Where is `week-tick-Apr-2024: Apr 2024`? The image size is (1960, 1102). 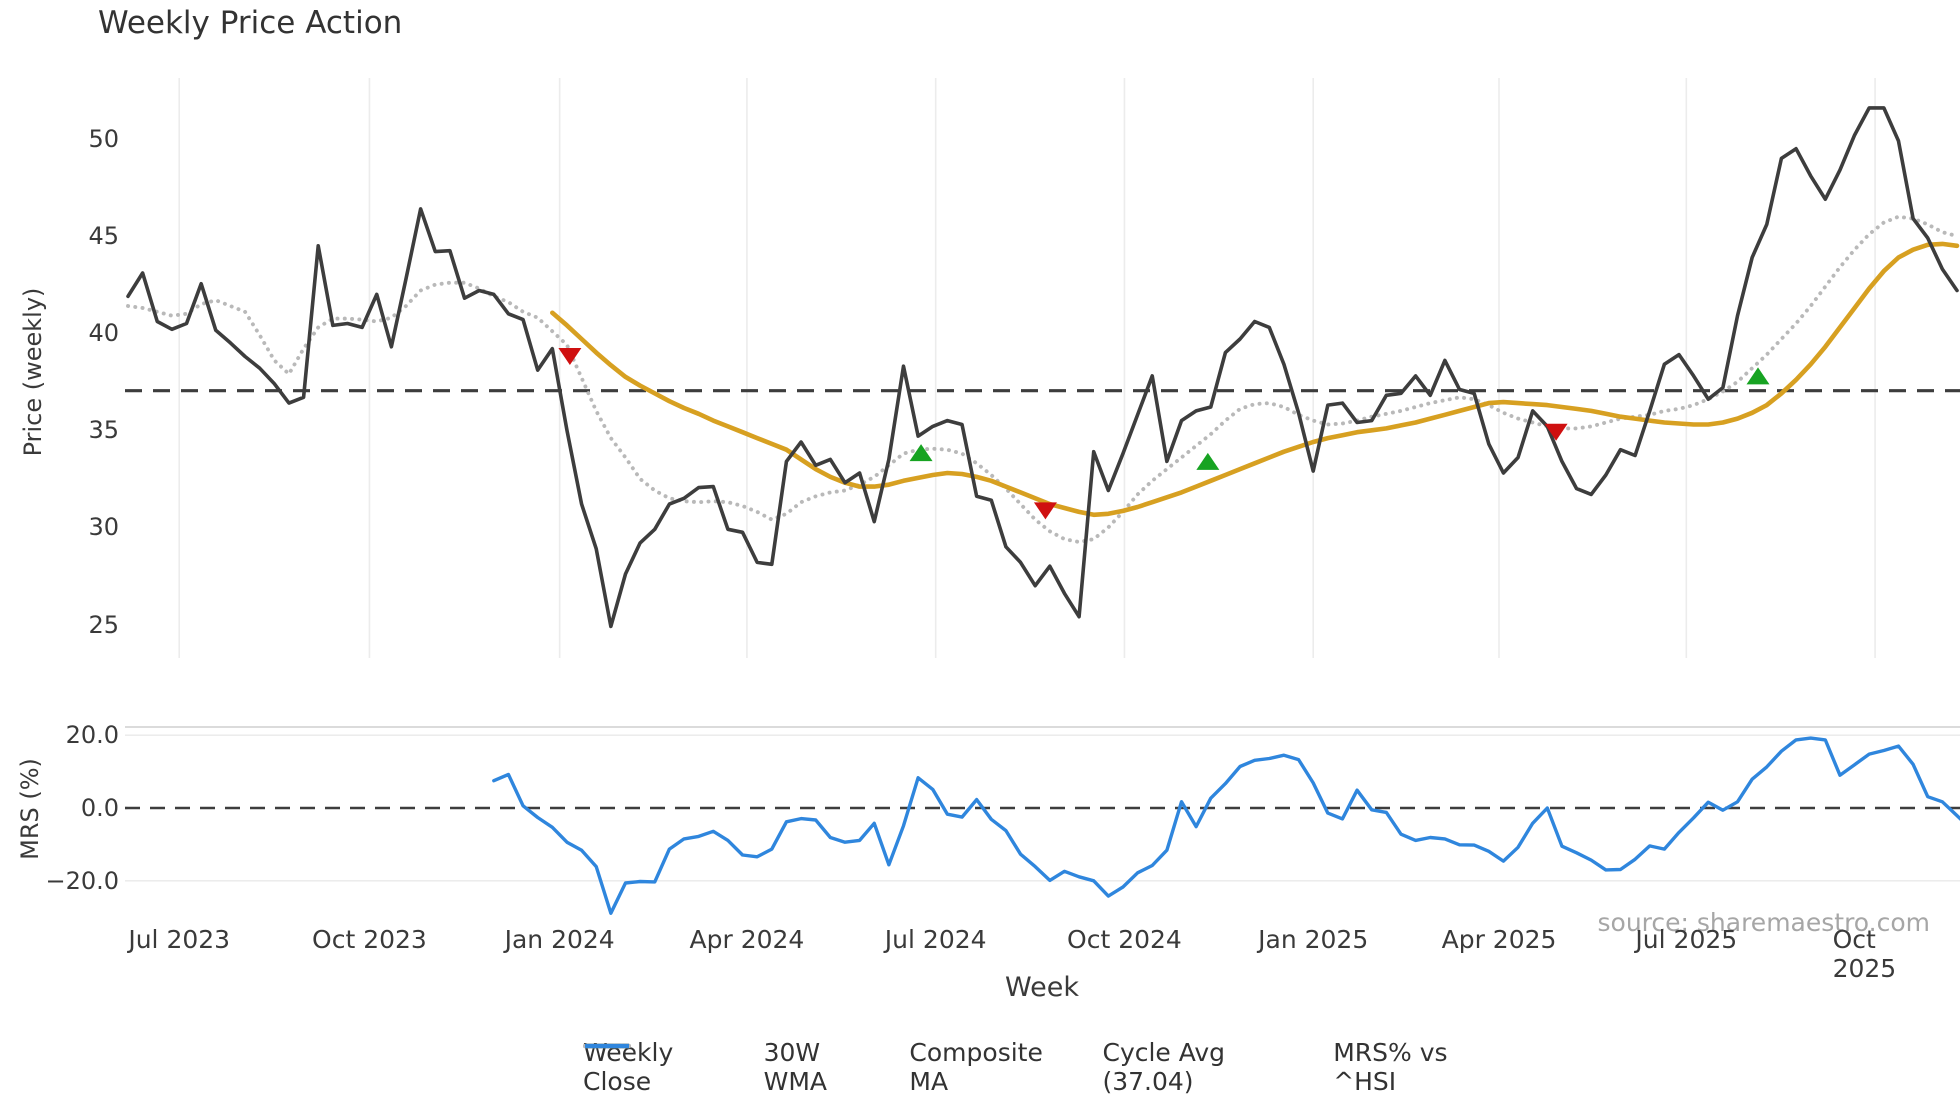 week-tick-Apr-2024: Apr 2024 is located at coordinates (747, 939).